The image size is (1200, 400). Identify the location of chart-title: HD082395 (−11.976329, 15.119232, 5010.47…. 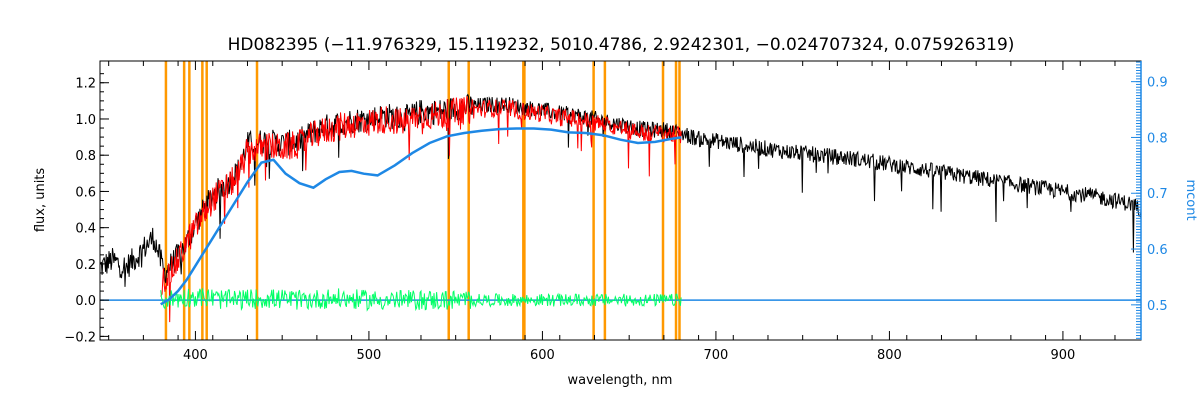
(621, 45).